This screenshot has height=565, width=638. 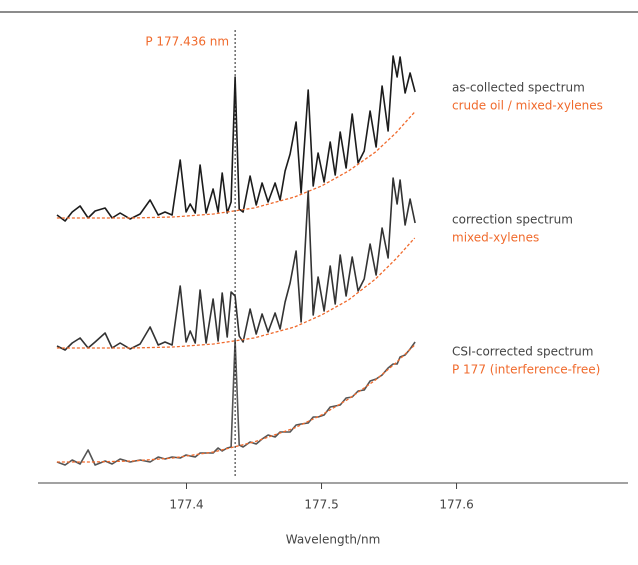 What do you see at coordinates (187, 42) in the screenshot?
I see `reference-label: P 177.436 nm` at bounding box center [187, 42].